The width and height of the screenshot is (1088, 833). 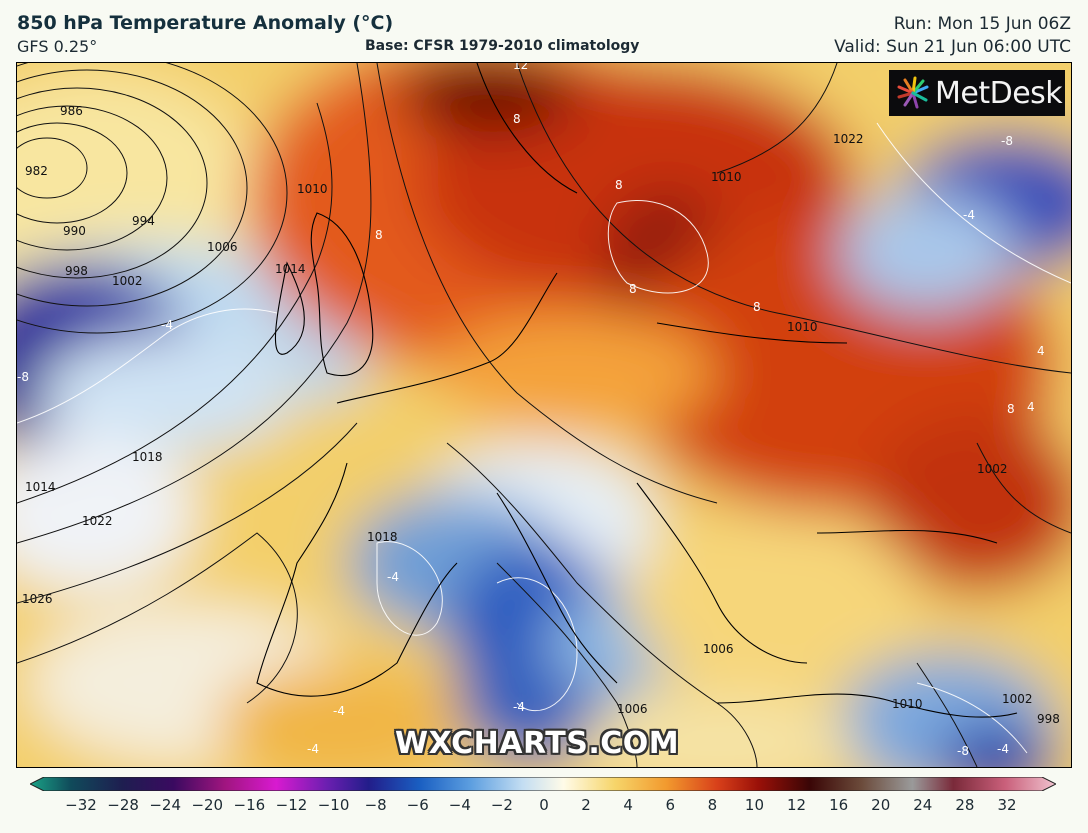 I want to click on colorbar-tick-label: −28, so click(x=123, y=805).